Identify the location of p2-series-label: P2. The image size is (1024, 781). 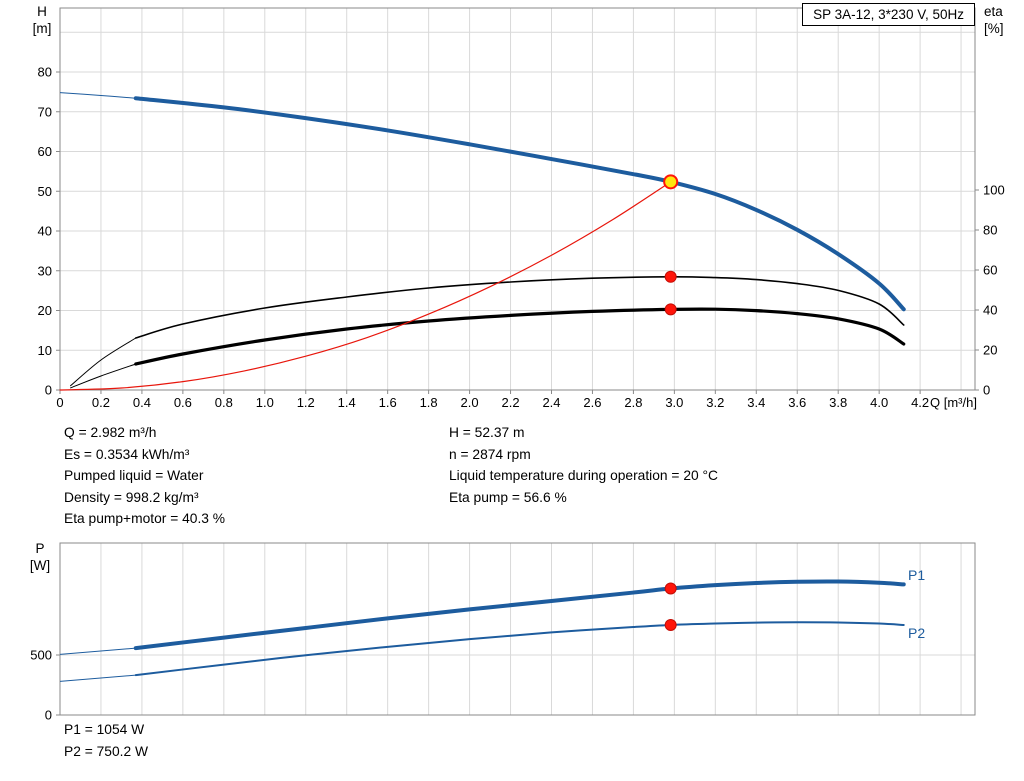
(917, 633).